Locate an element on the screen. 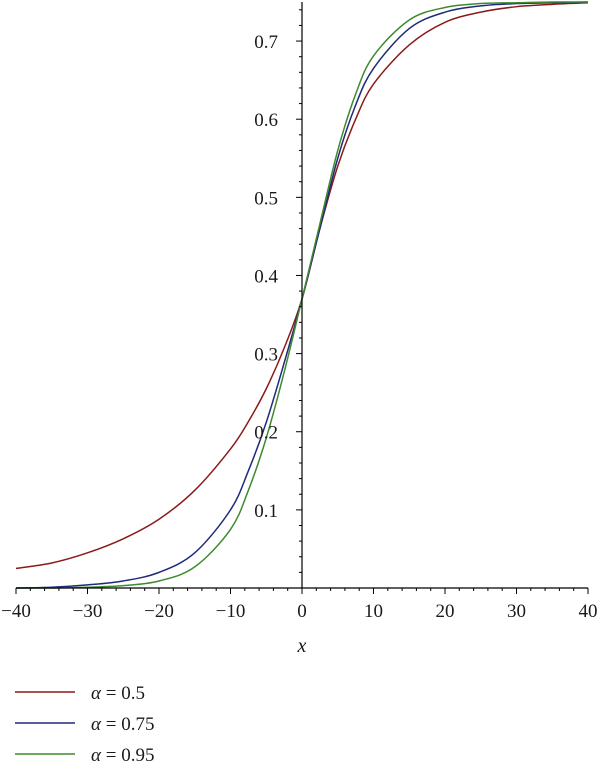 This screenshot has height=777, width=600. x-axis-title: x is located at coordinates (302, 646).